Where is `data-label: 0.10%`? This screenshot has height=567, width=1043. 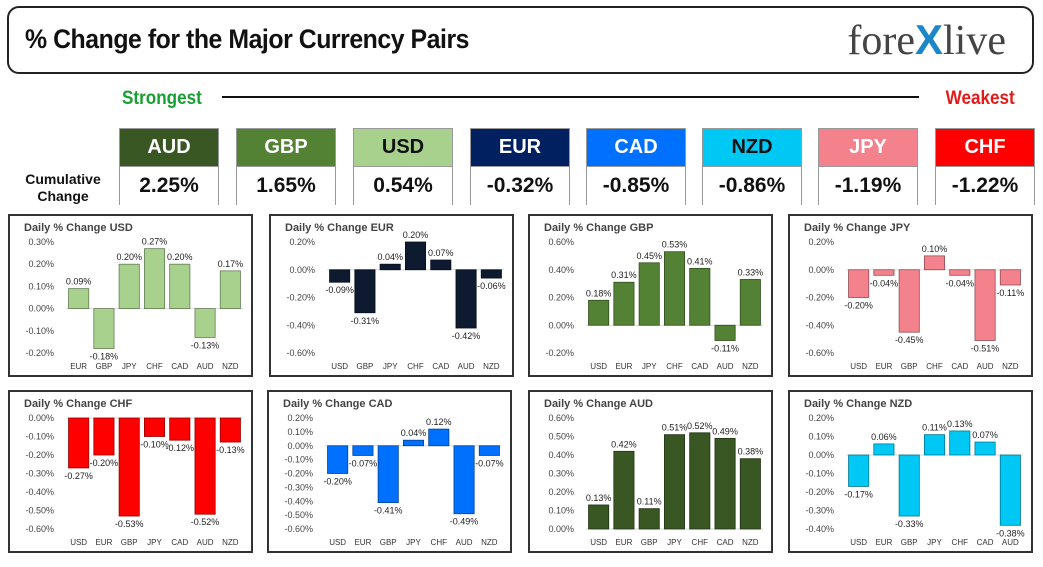 data-label: 0.10% is located at coordinates (935, 249).